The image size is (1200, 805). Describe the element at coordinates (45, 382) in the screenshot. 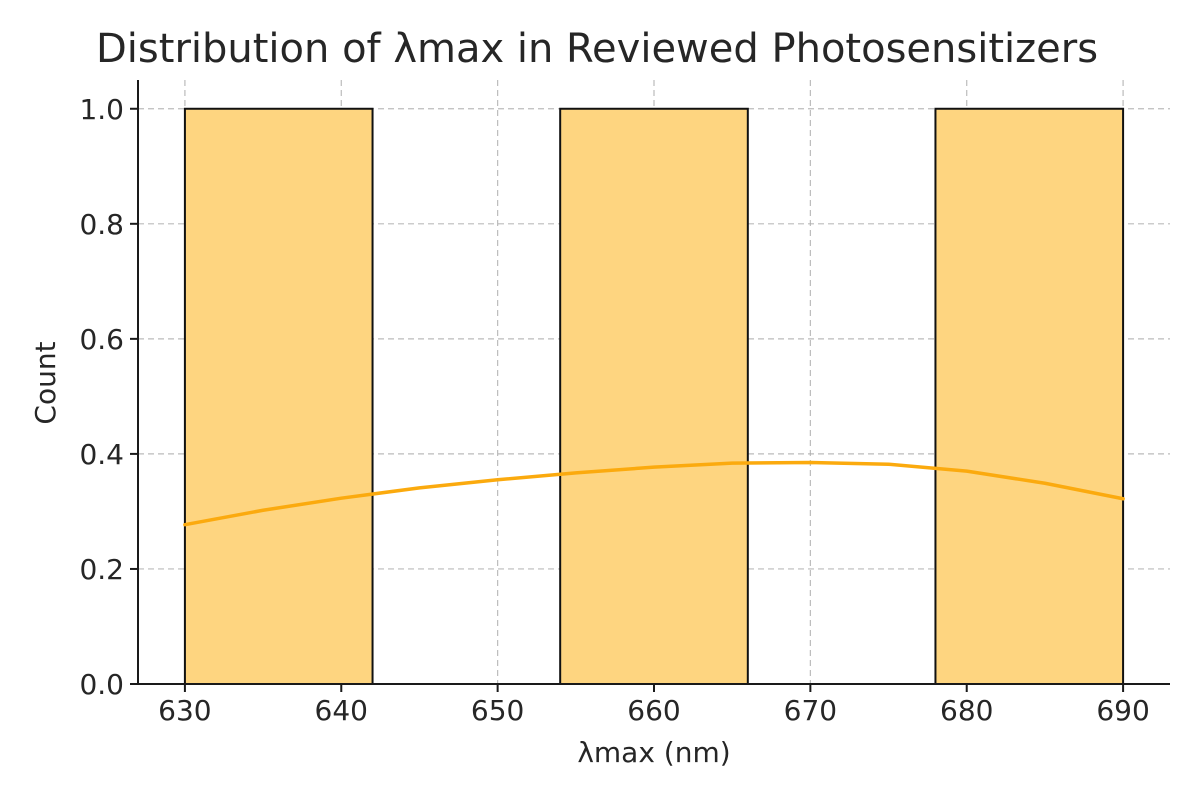

I see `y-axis-label: Count` at that location.